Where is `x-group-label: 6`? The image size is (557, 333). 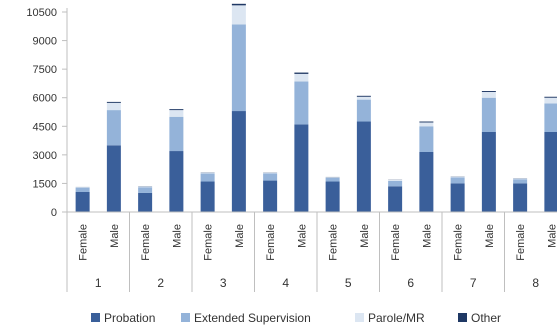 x-group-label: 6 is located at coordinates (410, 283).